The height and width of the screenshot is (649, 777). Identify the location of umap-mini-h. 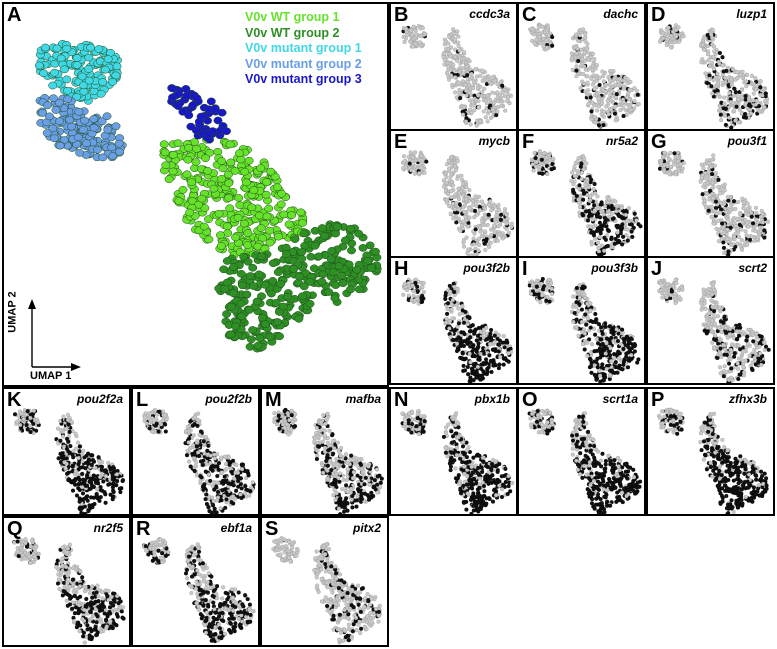
(457, 330).